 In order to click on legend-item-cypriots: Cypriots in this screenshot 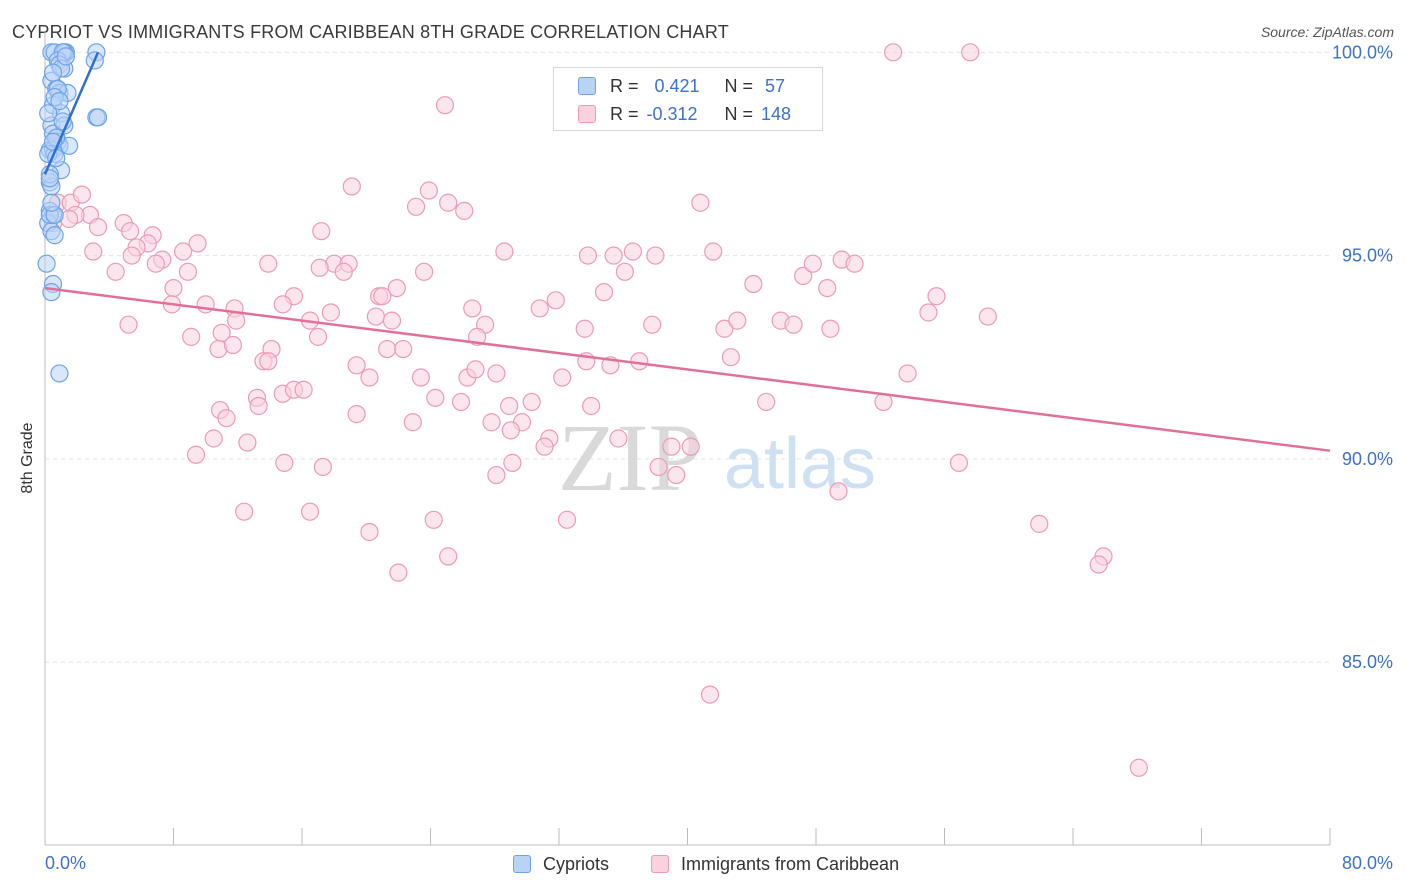, I will do `click(561, 864)`.